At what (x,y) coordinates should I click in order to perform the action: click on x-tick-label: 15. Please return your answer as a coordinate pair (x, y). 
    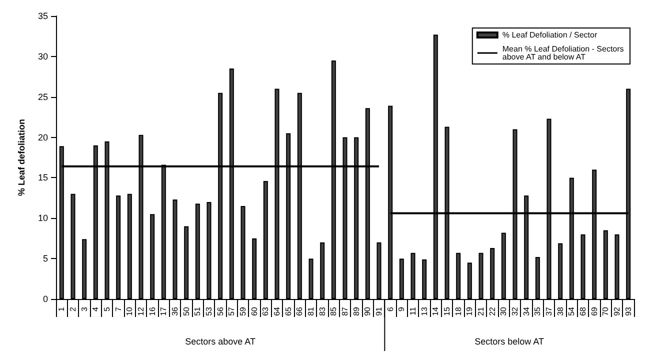
    Looking at the image, I should click on (447, 311).